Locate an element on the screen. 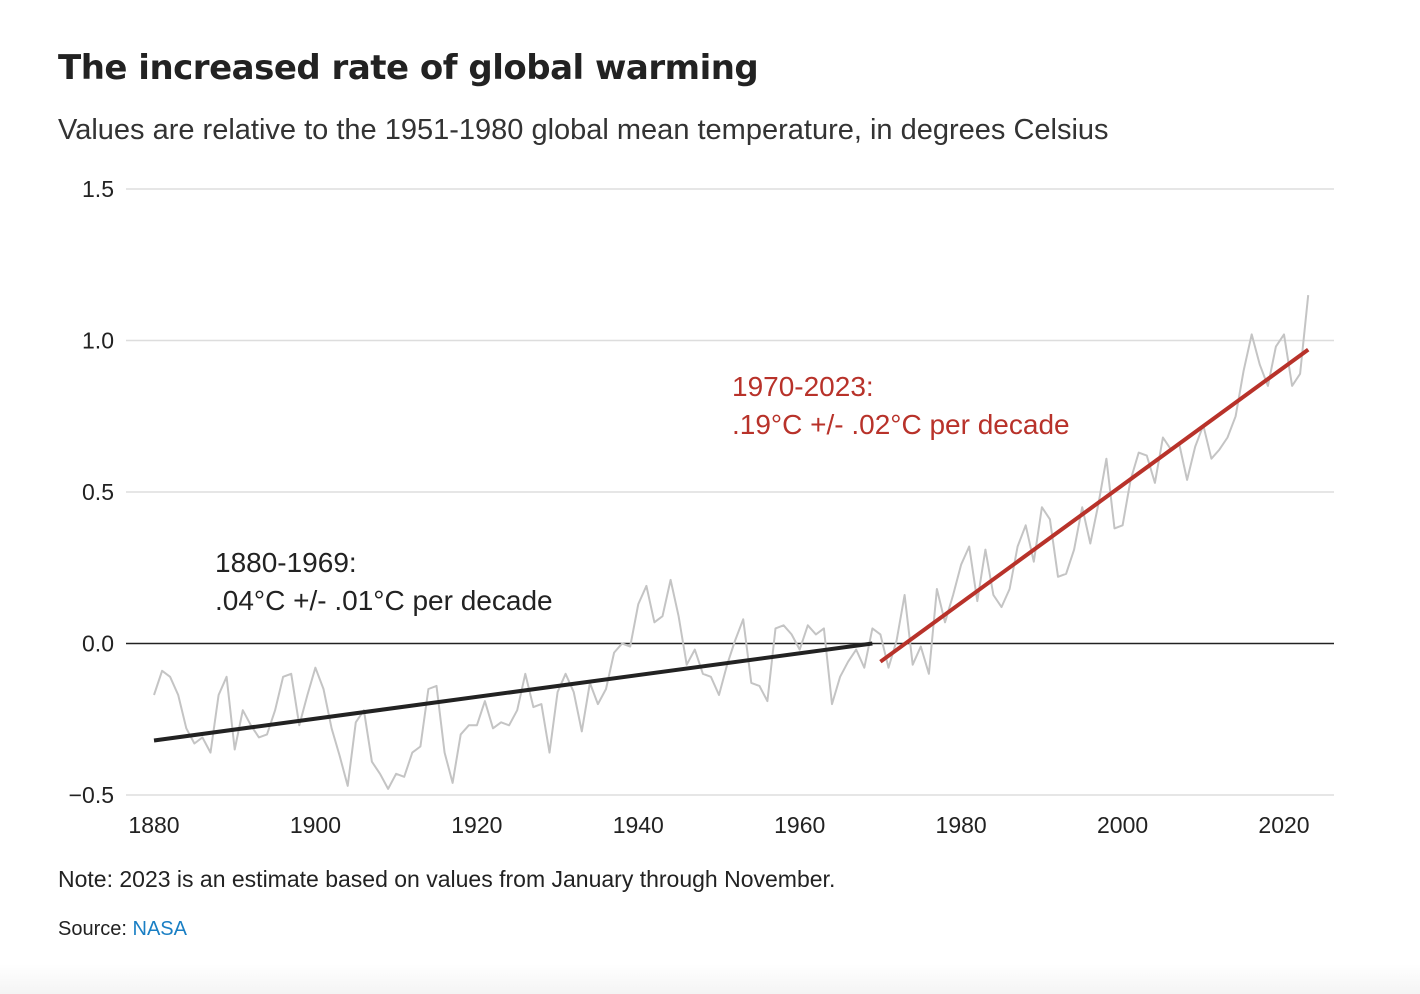 The height and width of the screenshot is (994, 1420). early-trend-label-period: 1880-1969: is located at coordinates (286, 562).